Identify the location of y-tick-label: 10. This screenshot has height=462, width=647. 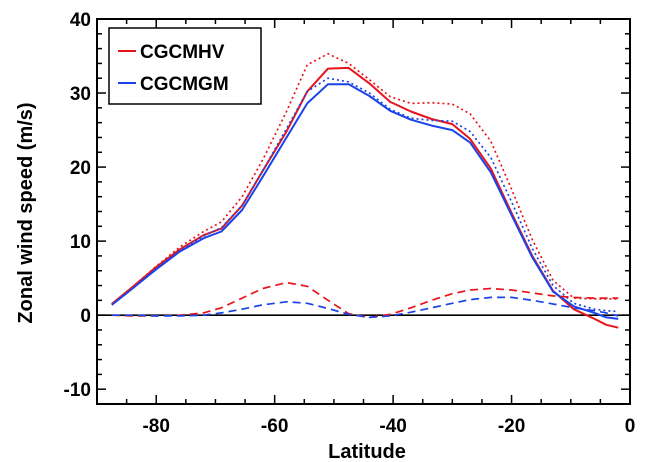
(80, 242).